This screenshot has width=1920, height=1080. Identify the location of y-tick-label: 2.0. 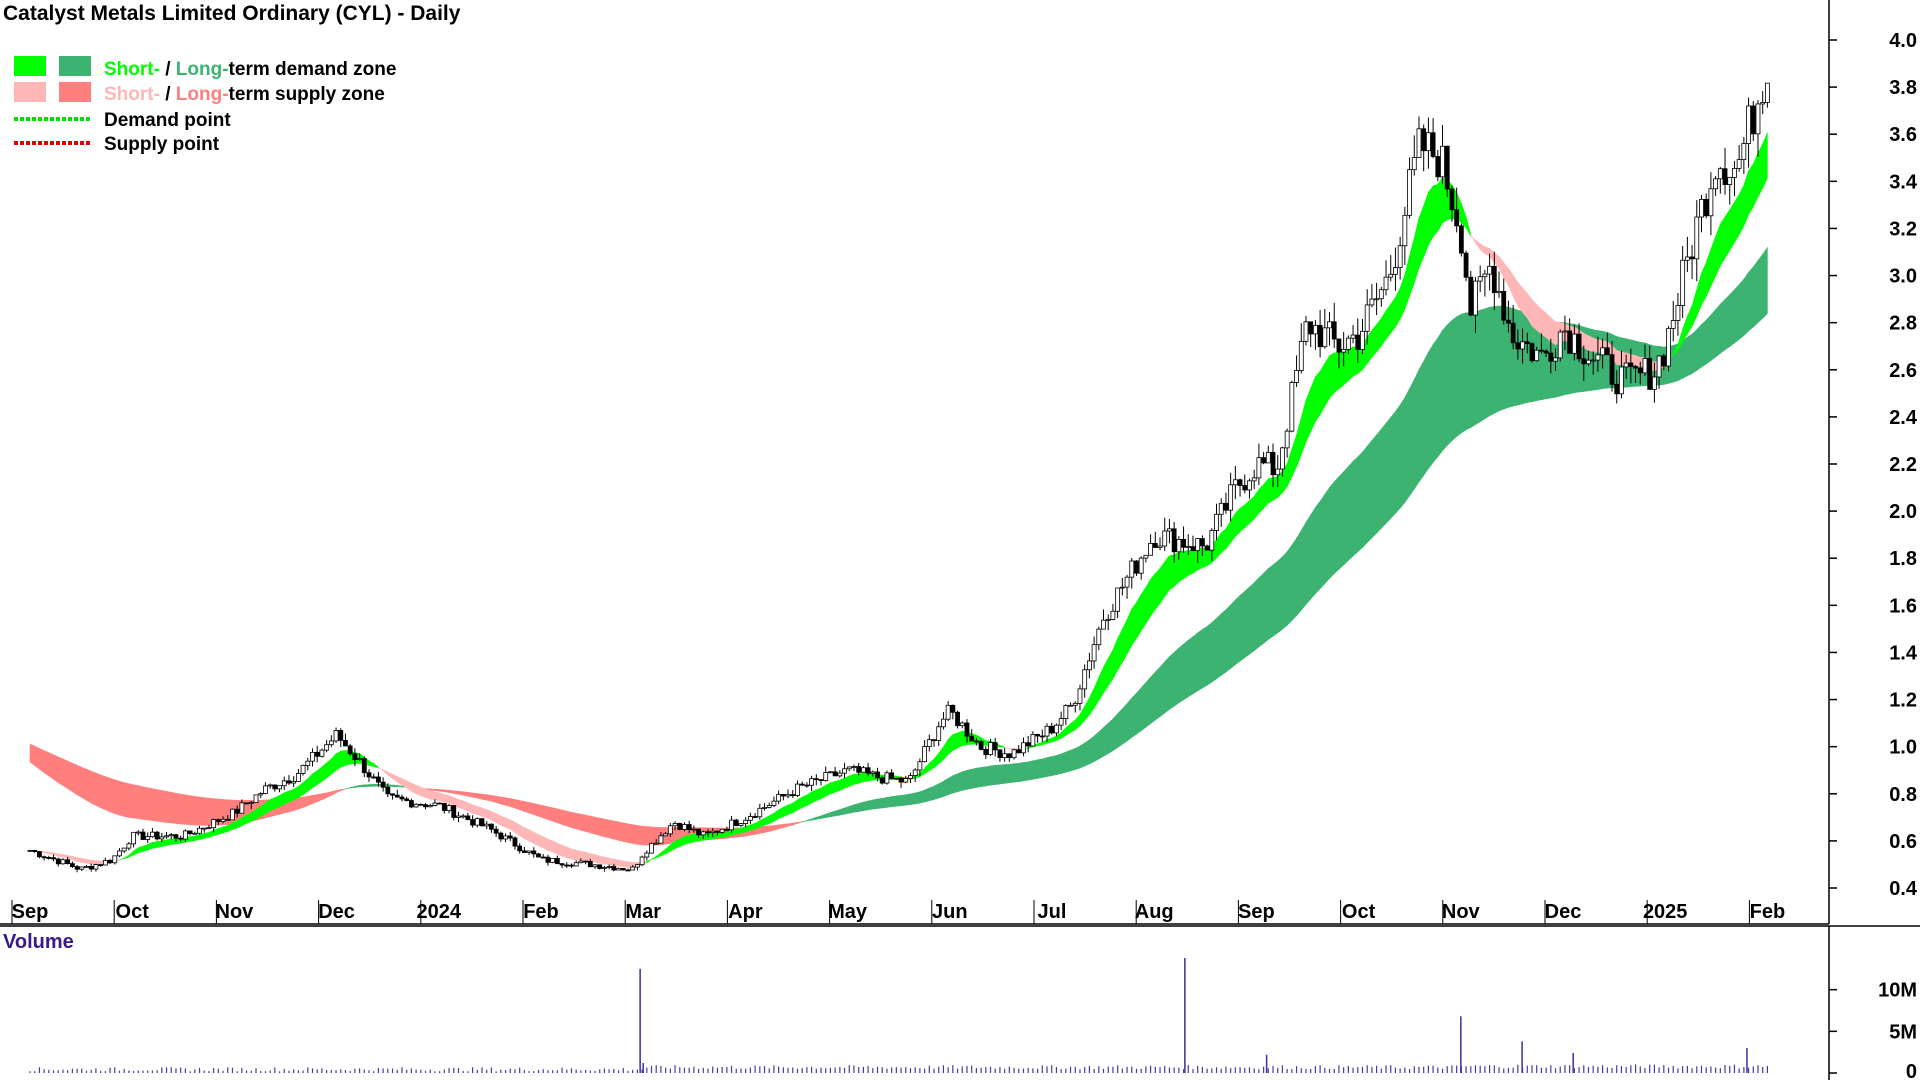
(1903, 512).